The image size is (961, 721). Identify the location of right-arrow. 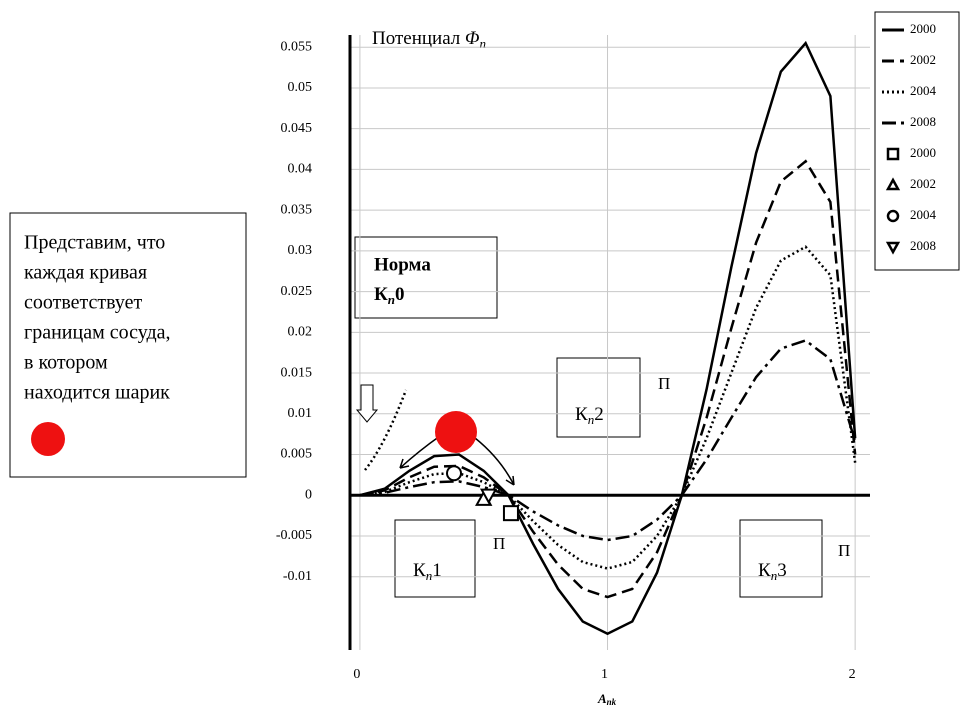
(494, 461).